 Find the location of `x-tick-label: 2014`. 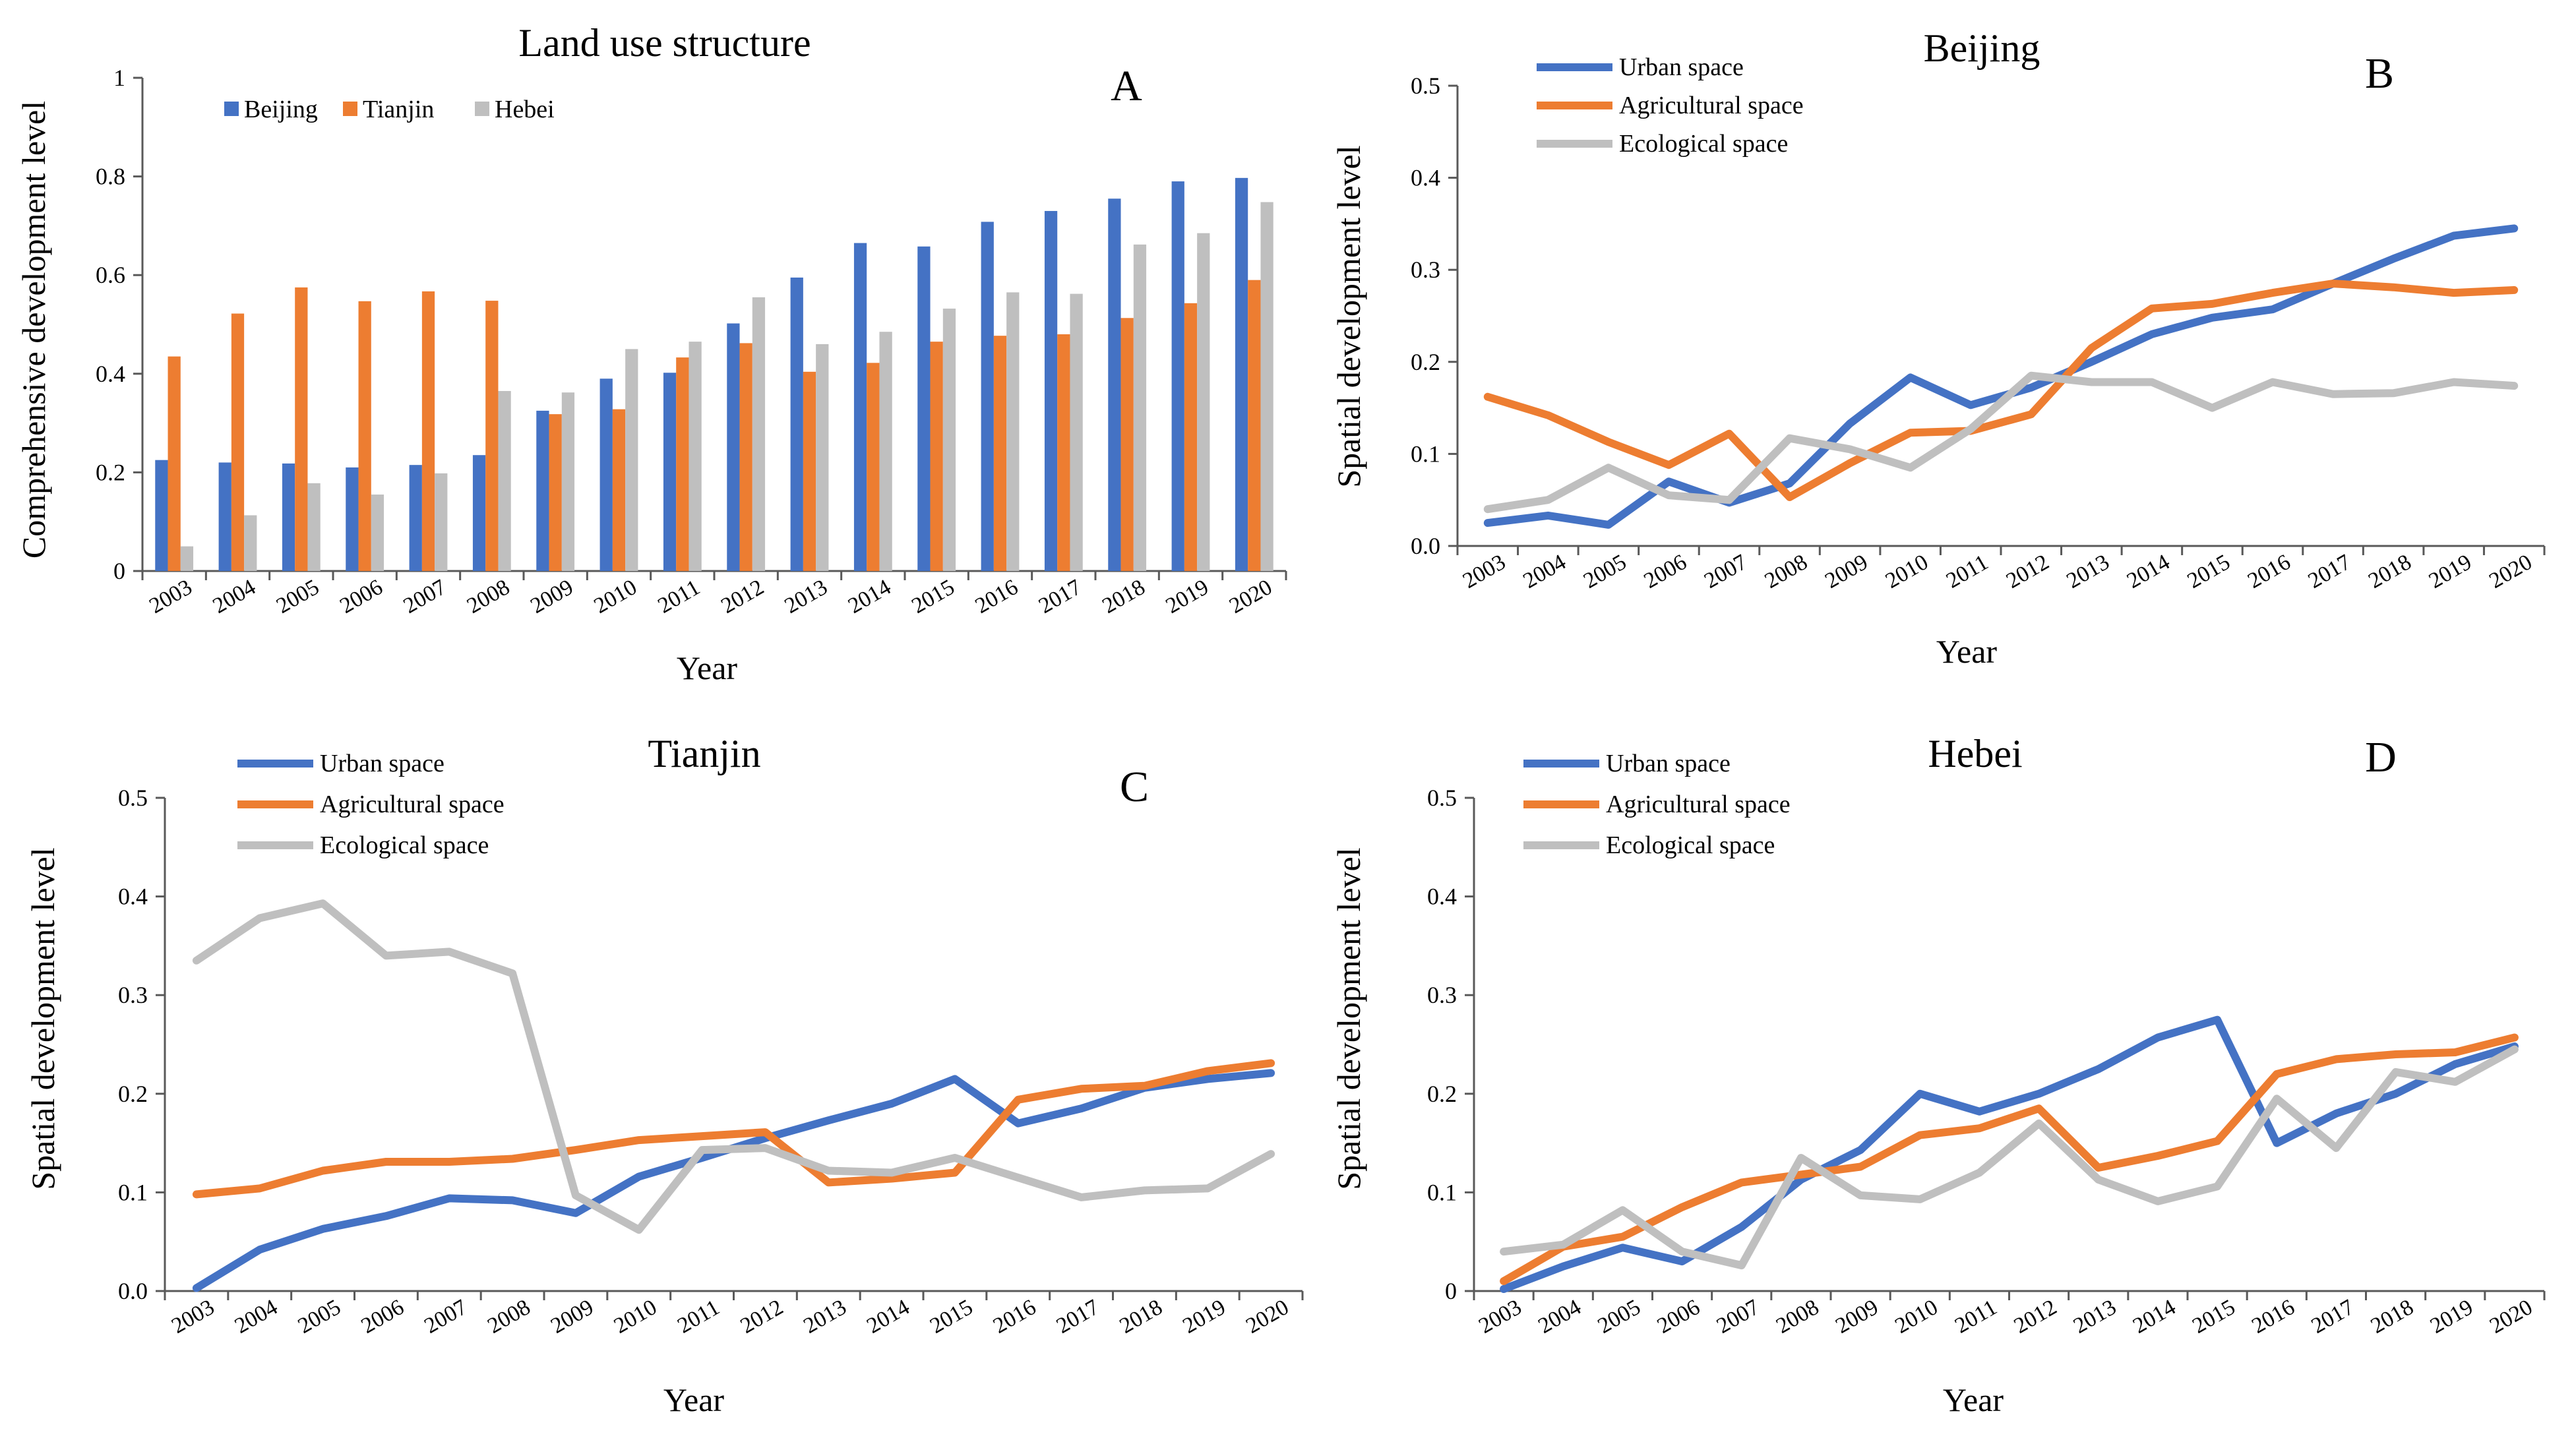

x-tick-label: 2014 is located at coordinates (869, 596).